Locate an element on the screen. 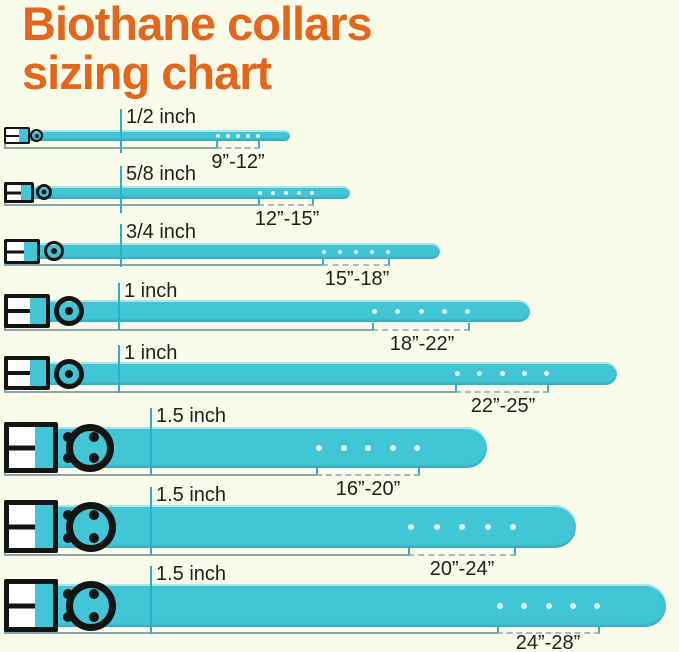  page-title: Biothane collars sizing chart is located at coordinates (197, 49).